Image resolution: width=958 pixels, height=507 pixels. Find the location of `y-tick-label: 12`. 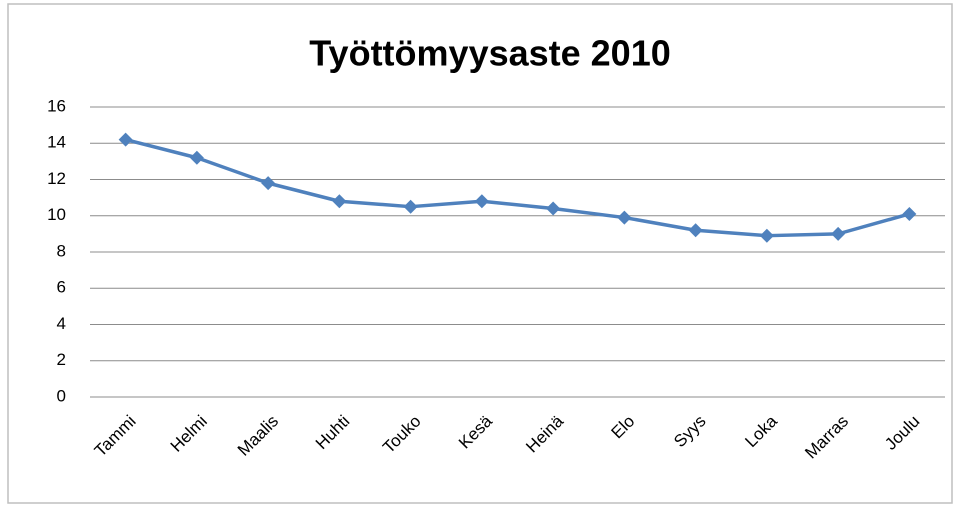

y-tick-label: 12 is located at coordinates (56, 178).